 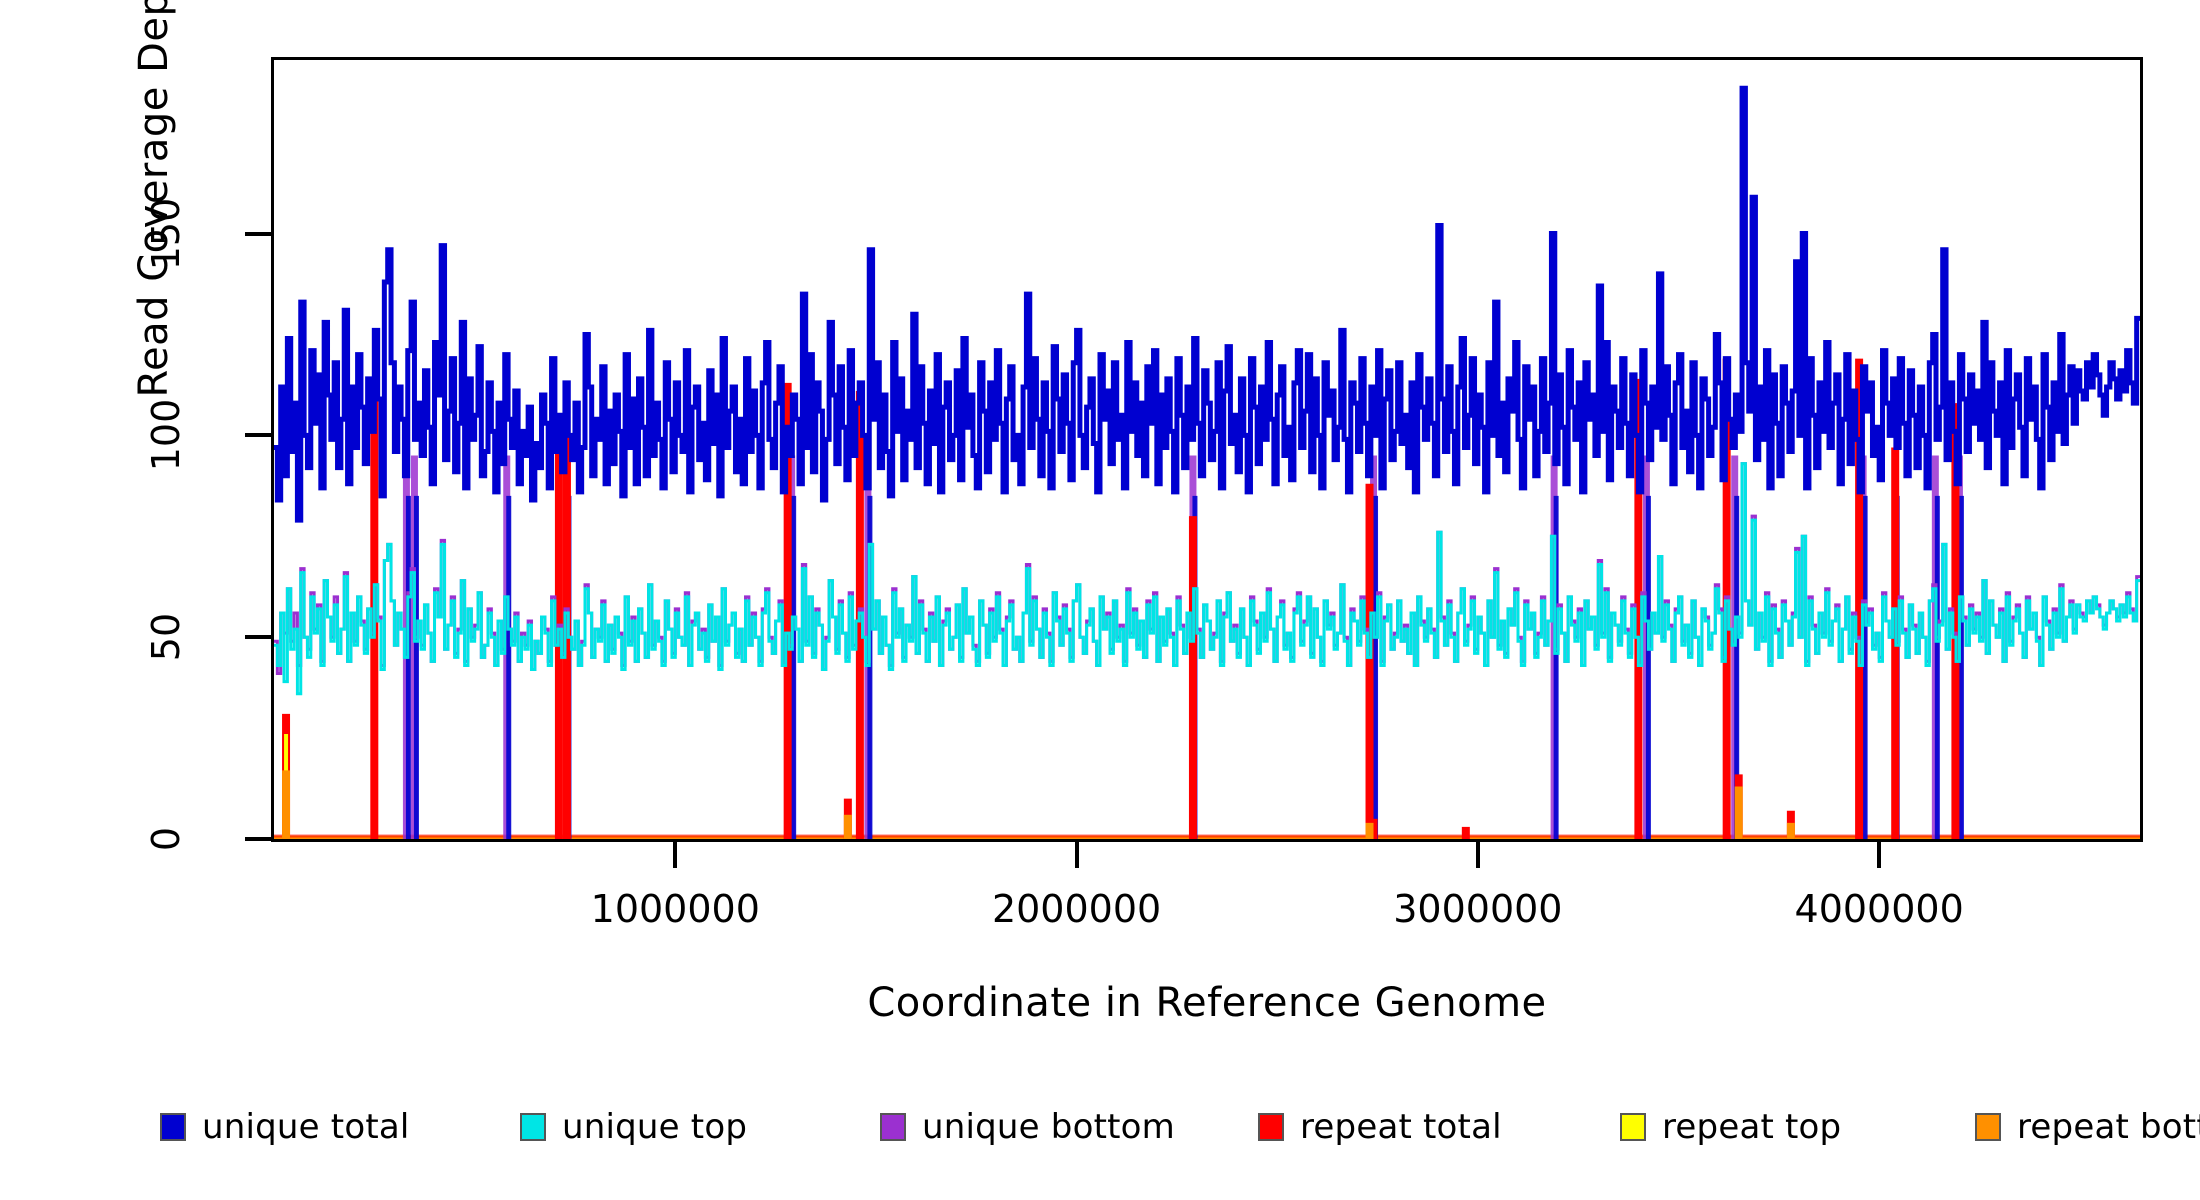 What do you see at coordinates (166, 233) in the screenshot?
I see `y-tick-label-150: 150` at bounding box center [166, 233].